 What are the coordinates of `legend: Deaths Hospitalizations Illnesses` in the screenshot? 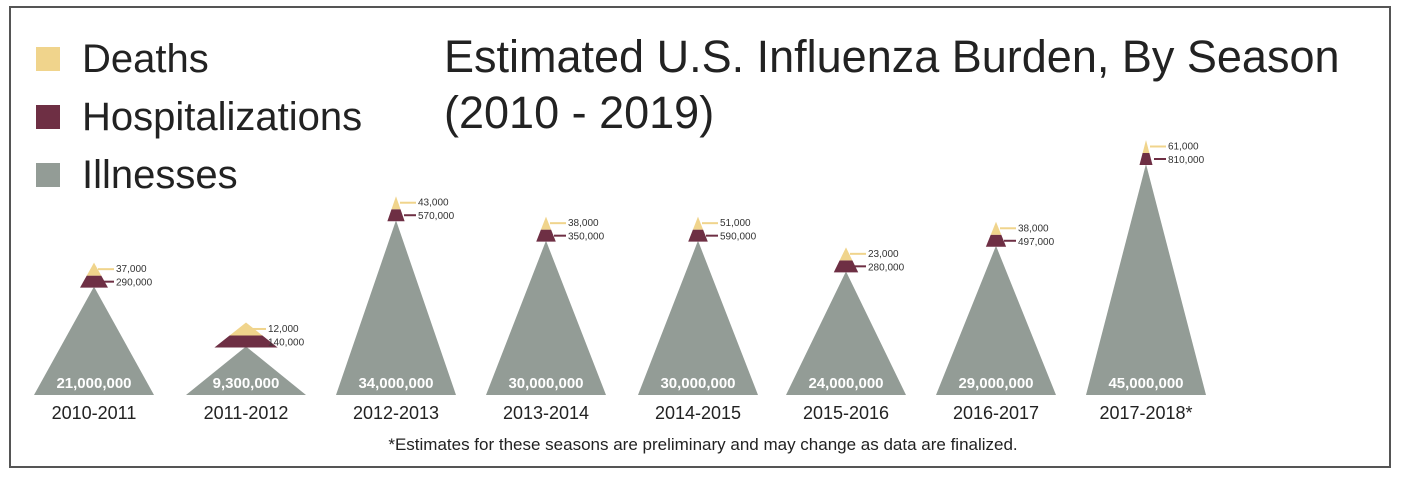 It's located at (199, 117).